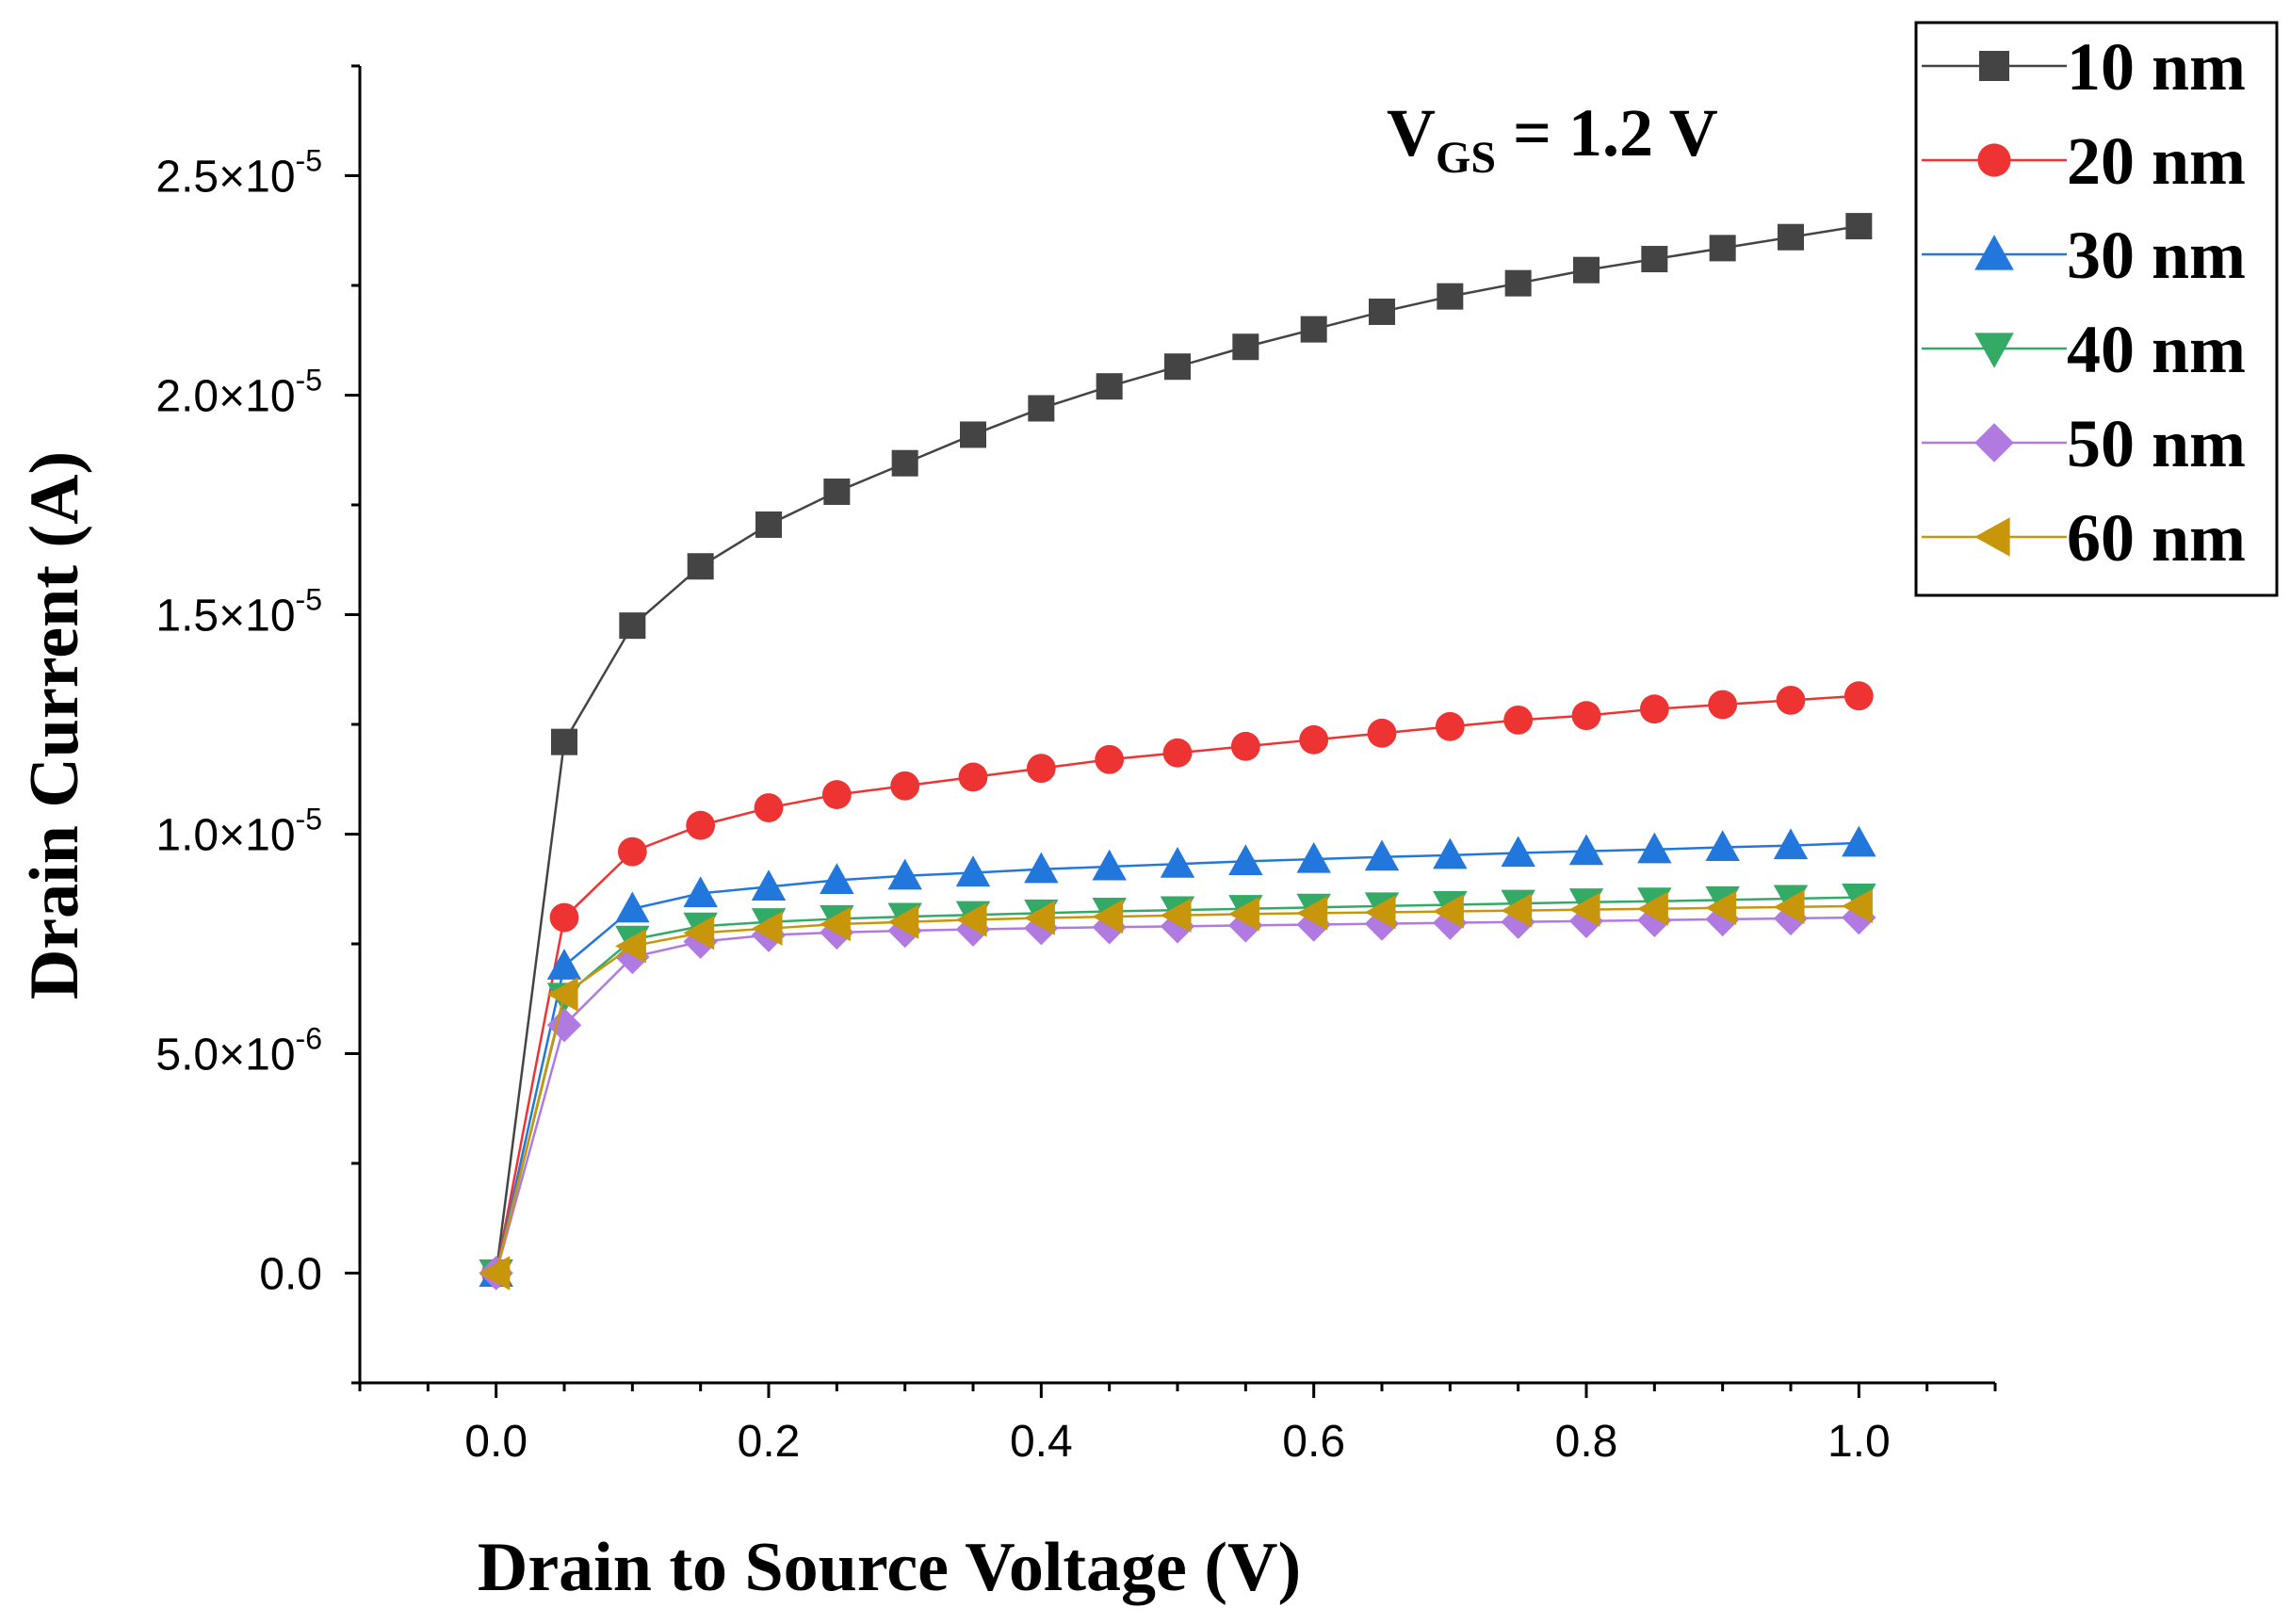 The width and height of the screenshot is (2290, 1624). What do you see at coordinates (1466, 158) in the screenshot?
I see `vgs-annotation-sub: GS` at bounding box center [1466, 158].